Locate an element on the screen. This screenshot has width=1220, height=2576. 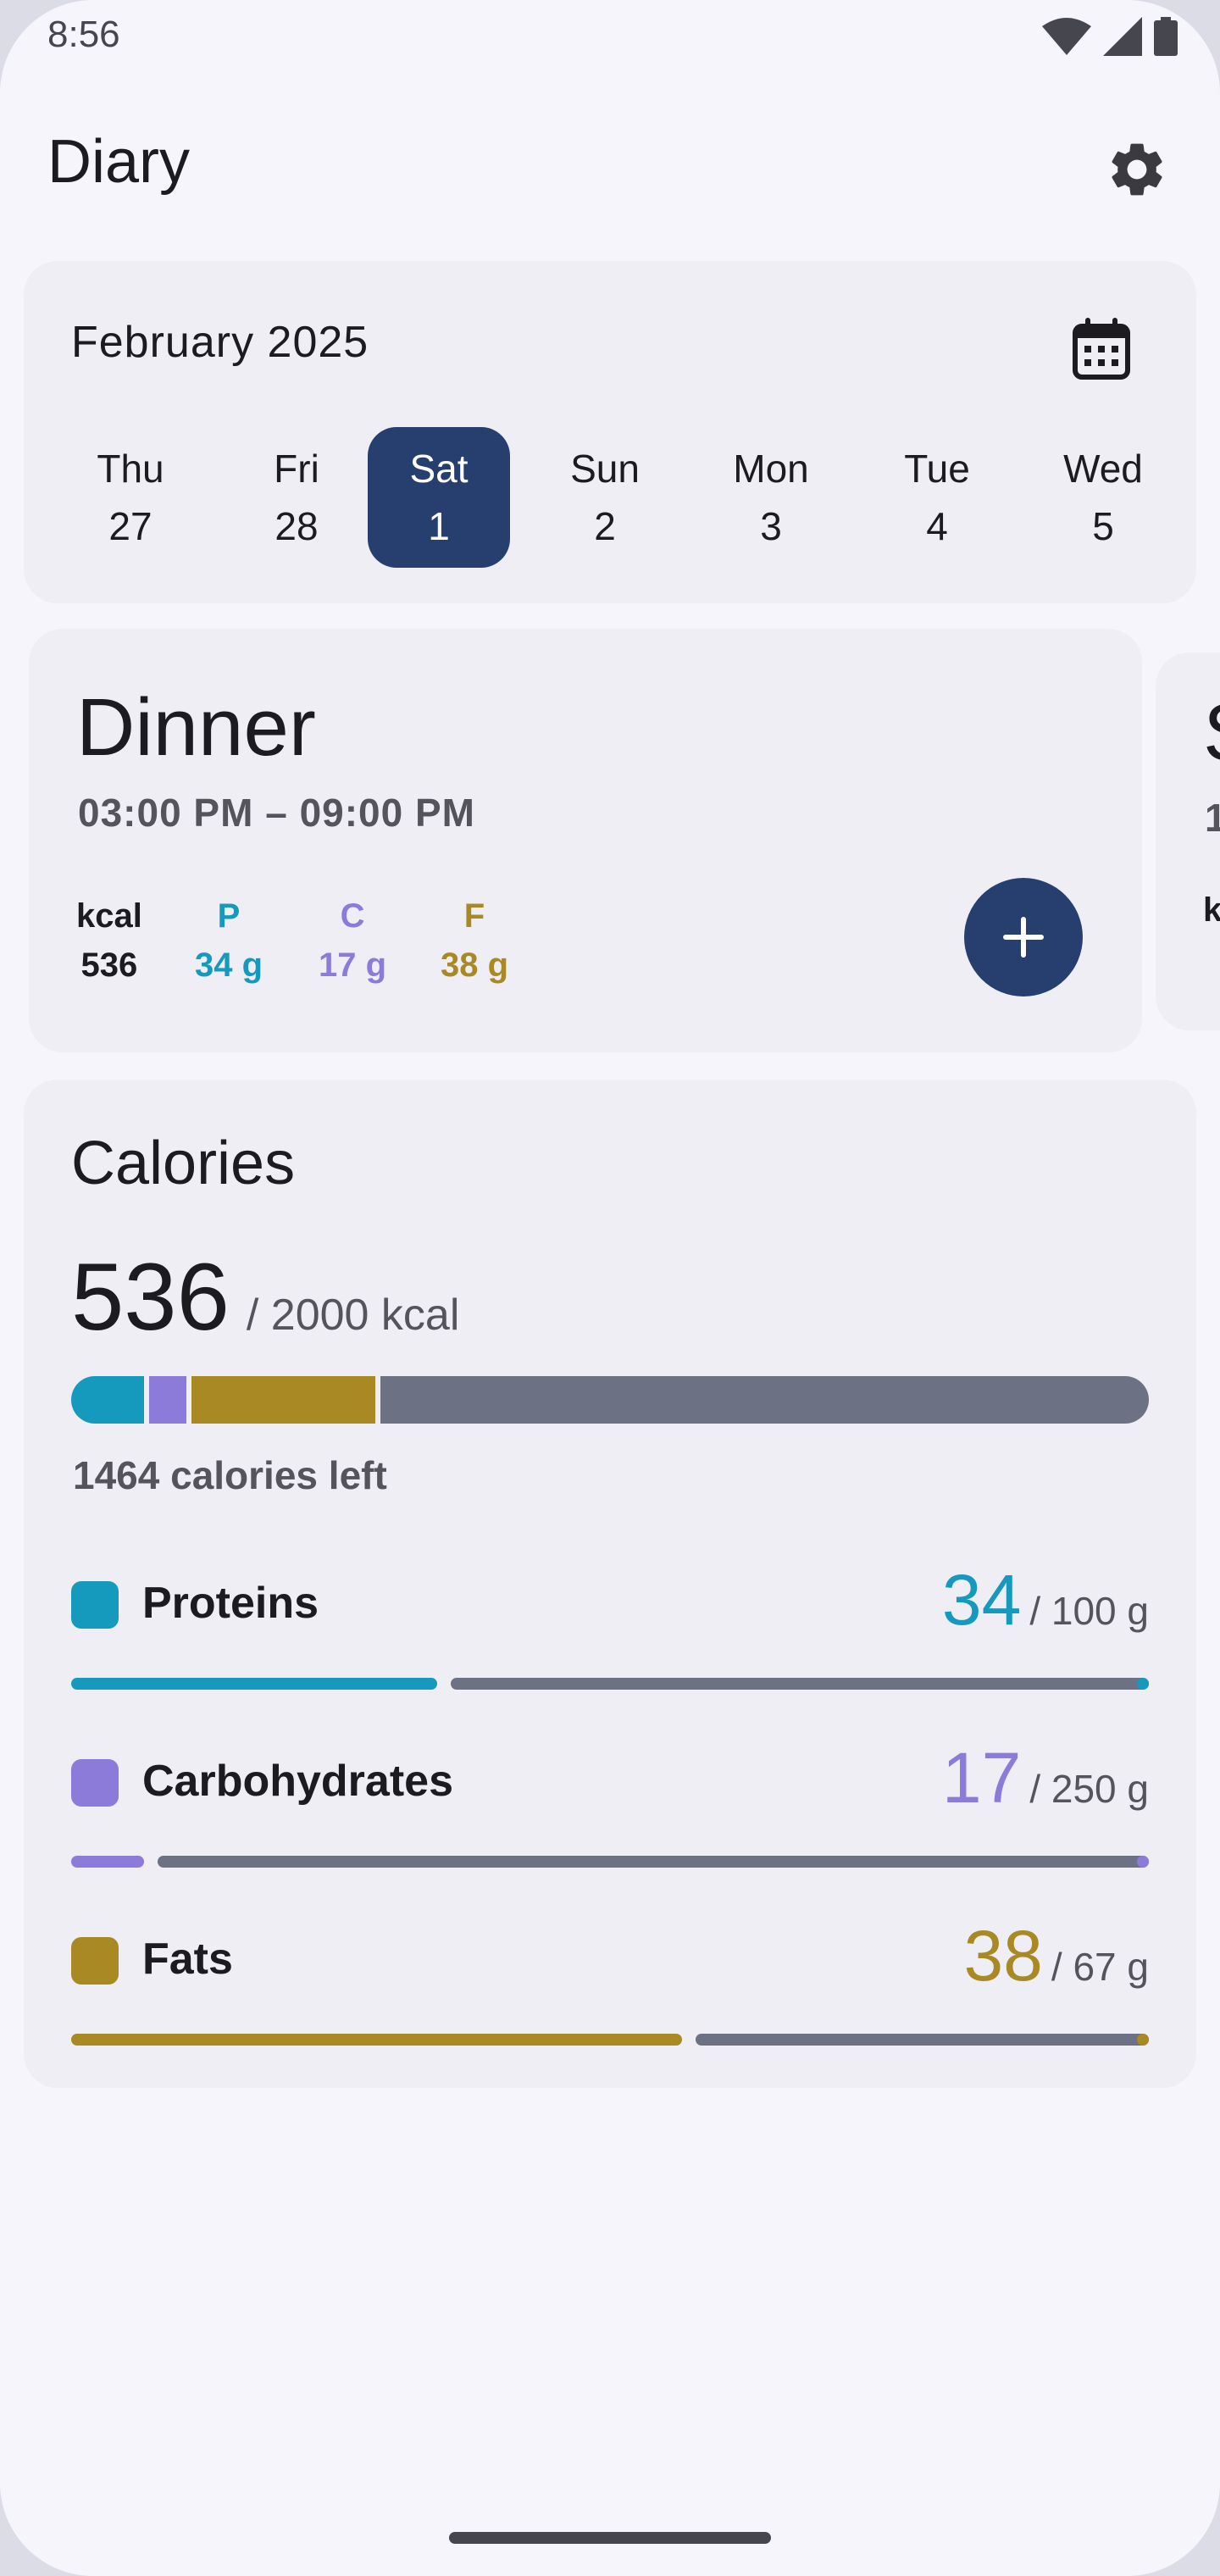
day-number: 2 is located at coordinates (605, 526).